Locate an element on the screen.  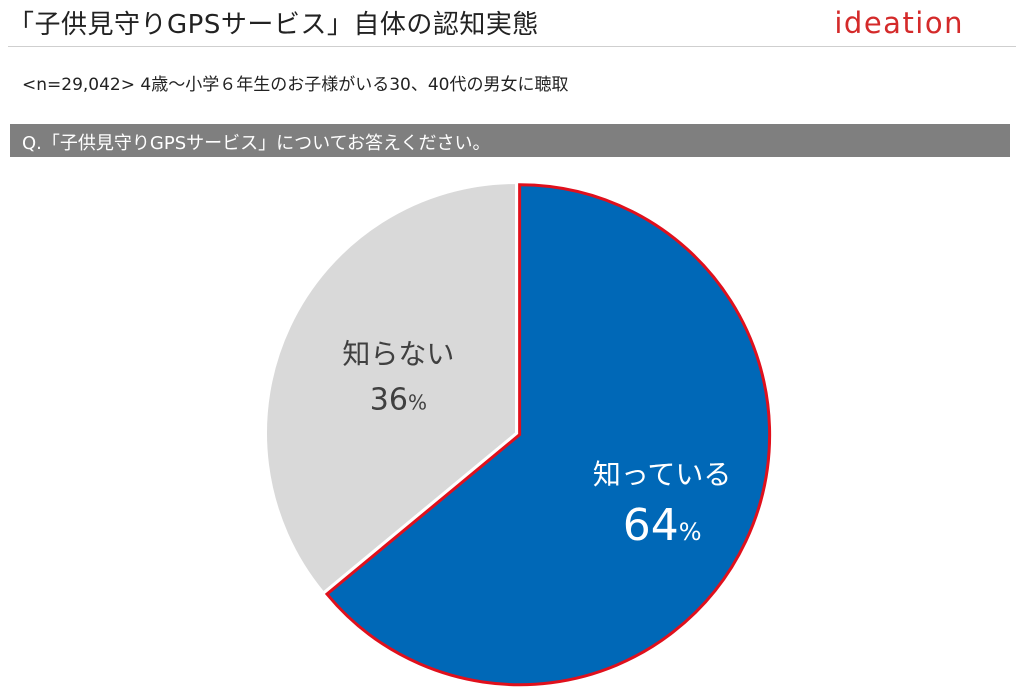
slice-label-known: 知っている is located at coordinates (662, 474).